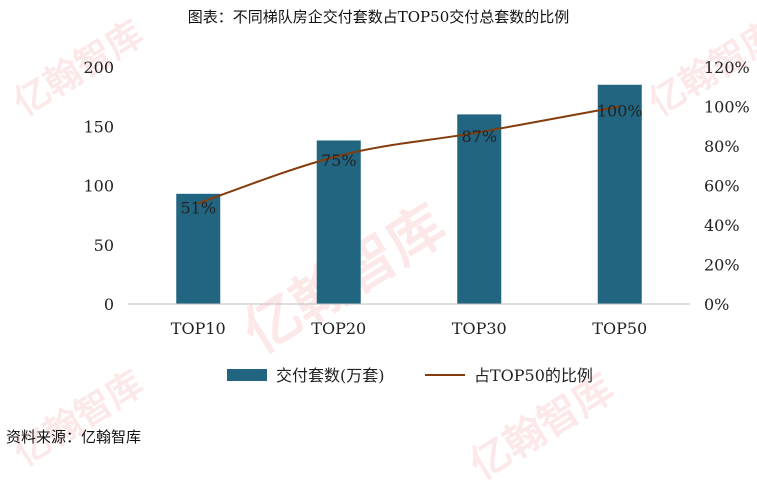 The height and width of the screenshot is (491, 757). Describe the element at coordinates (338, 328) in the screenshot. I see `x-tick-label: TOP20` at that location.